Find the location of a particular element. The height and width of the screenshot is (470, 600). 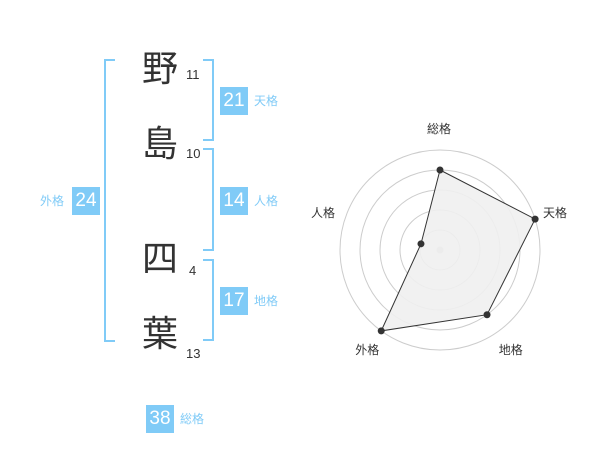

soukaku-label: 総格 is located at coordinates (192, 419).